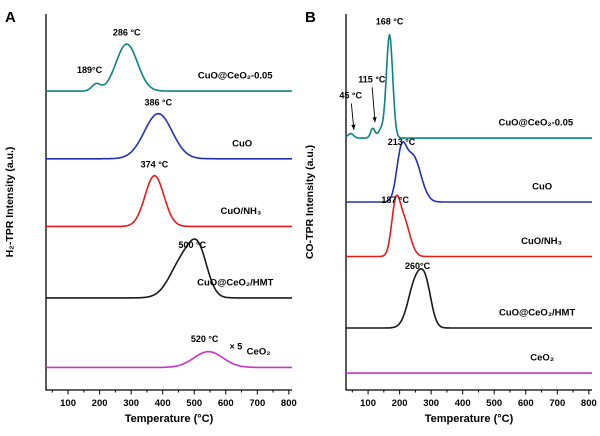 The height and width of the screenshot is (436, 600). I want to click on peak-label: 260°C, so click(418, 266).